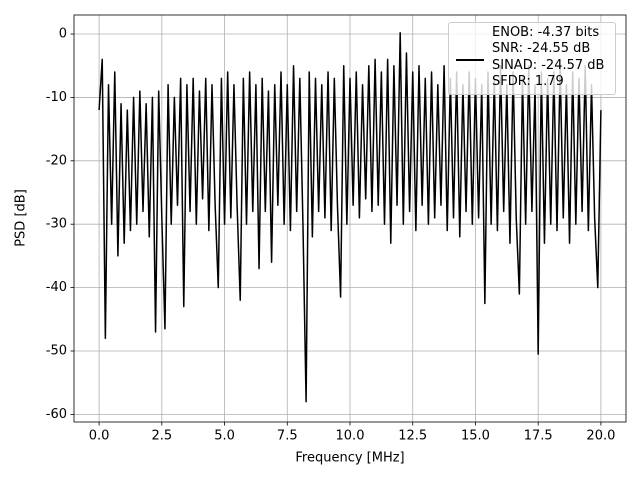 Image resolution: width=640 pixels, height=480 pixels. I want to click on y-tick-label: -50, so click(56, 350).